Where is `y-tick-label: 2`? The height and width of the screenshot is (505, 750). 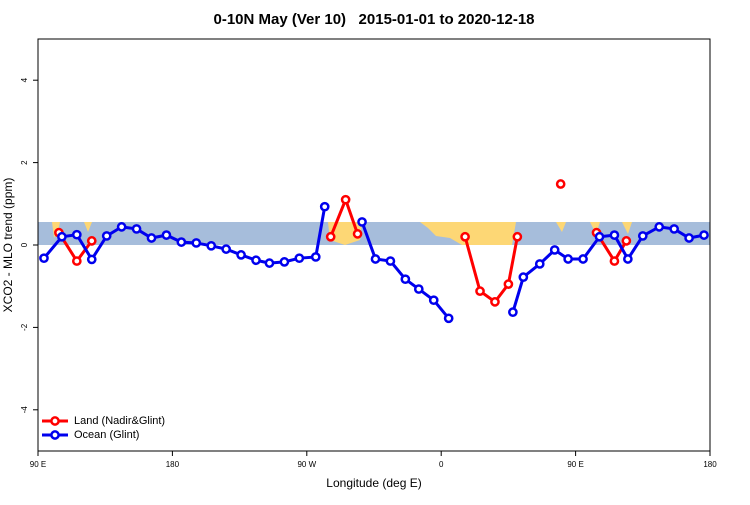
y-tick-label: 2 is located at coordinates (24, 162).